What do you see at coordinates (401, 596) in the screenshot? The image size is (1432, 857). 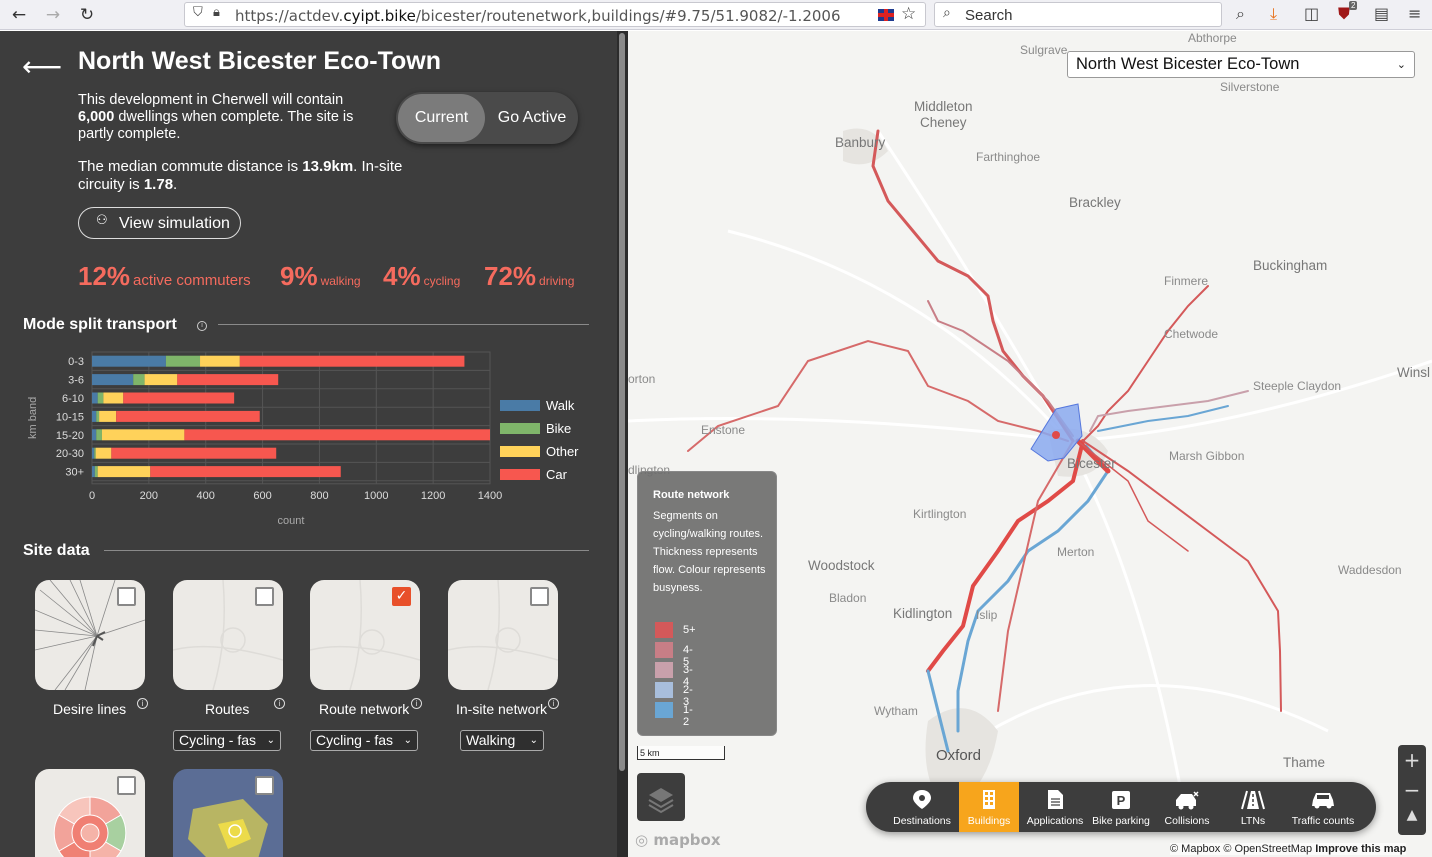 I see `route-network-checkbox: ✓` at bounding box center [401, 596].